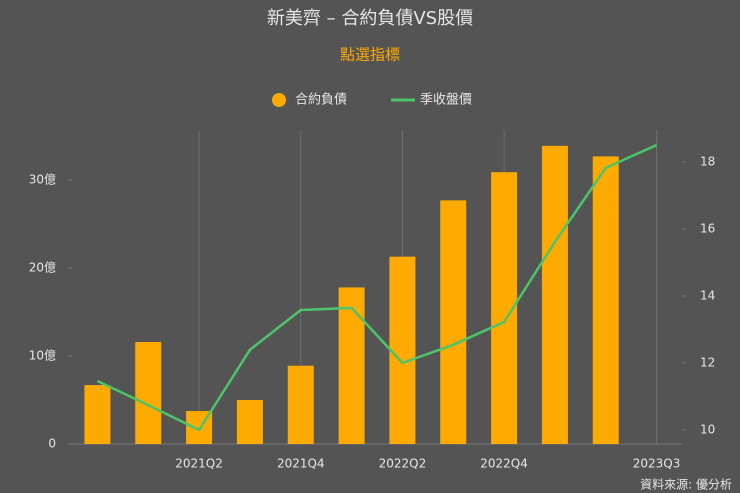 The width and height of the screenshot is (740, 493). What do you see at coordinates (42, 180) in the screenshot?
I see `y-tick-label: 30億` at bounding box center [42, 180].